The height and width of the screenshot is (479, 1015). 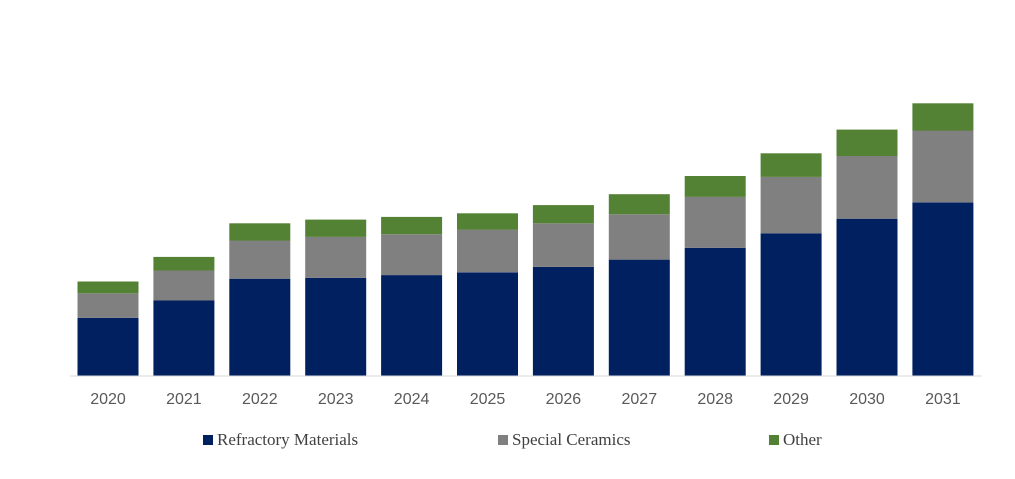 What do you see at coordinates (288, 439) in the screenshot?
I see `legend-label: Refractory Materials` at bounding box center [288, 439].